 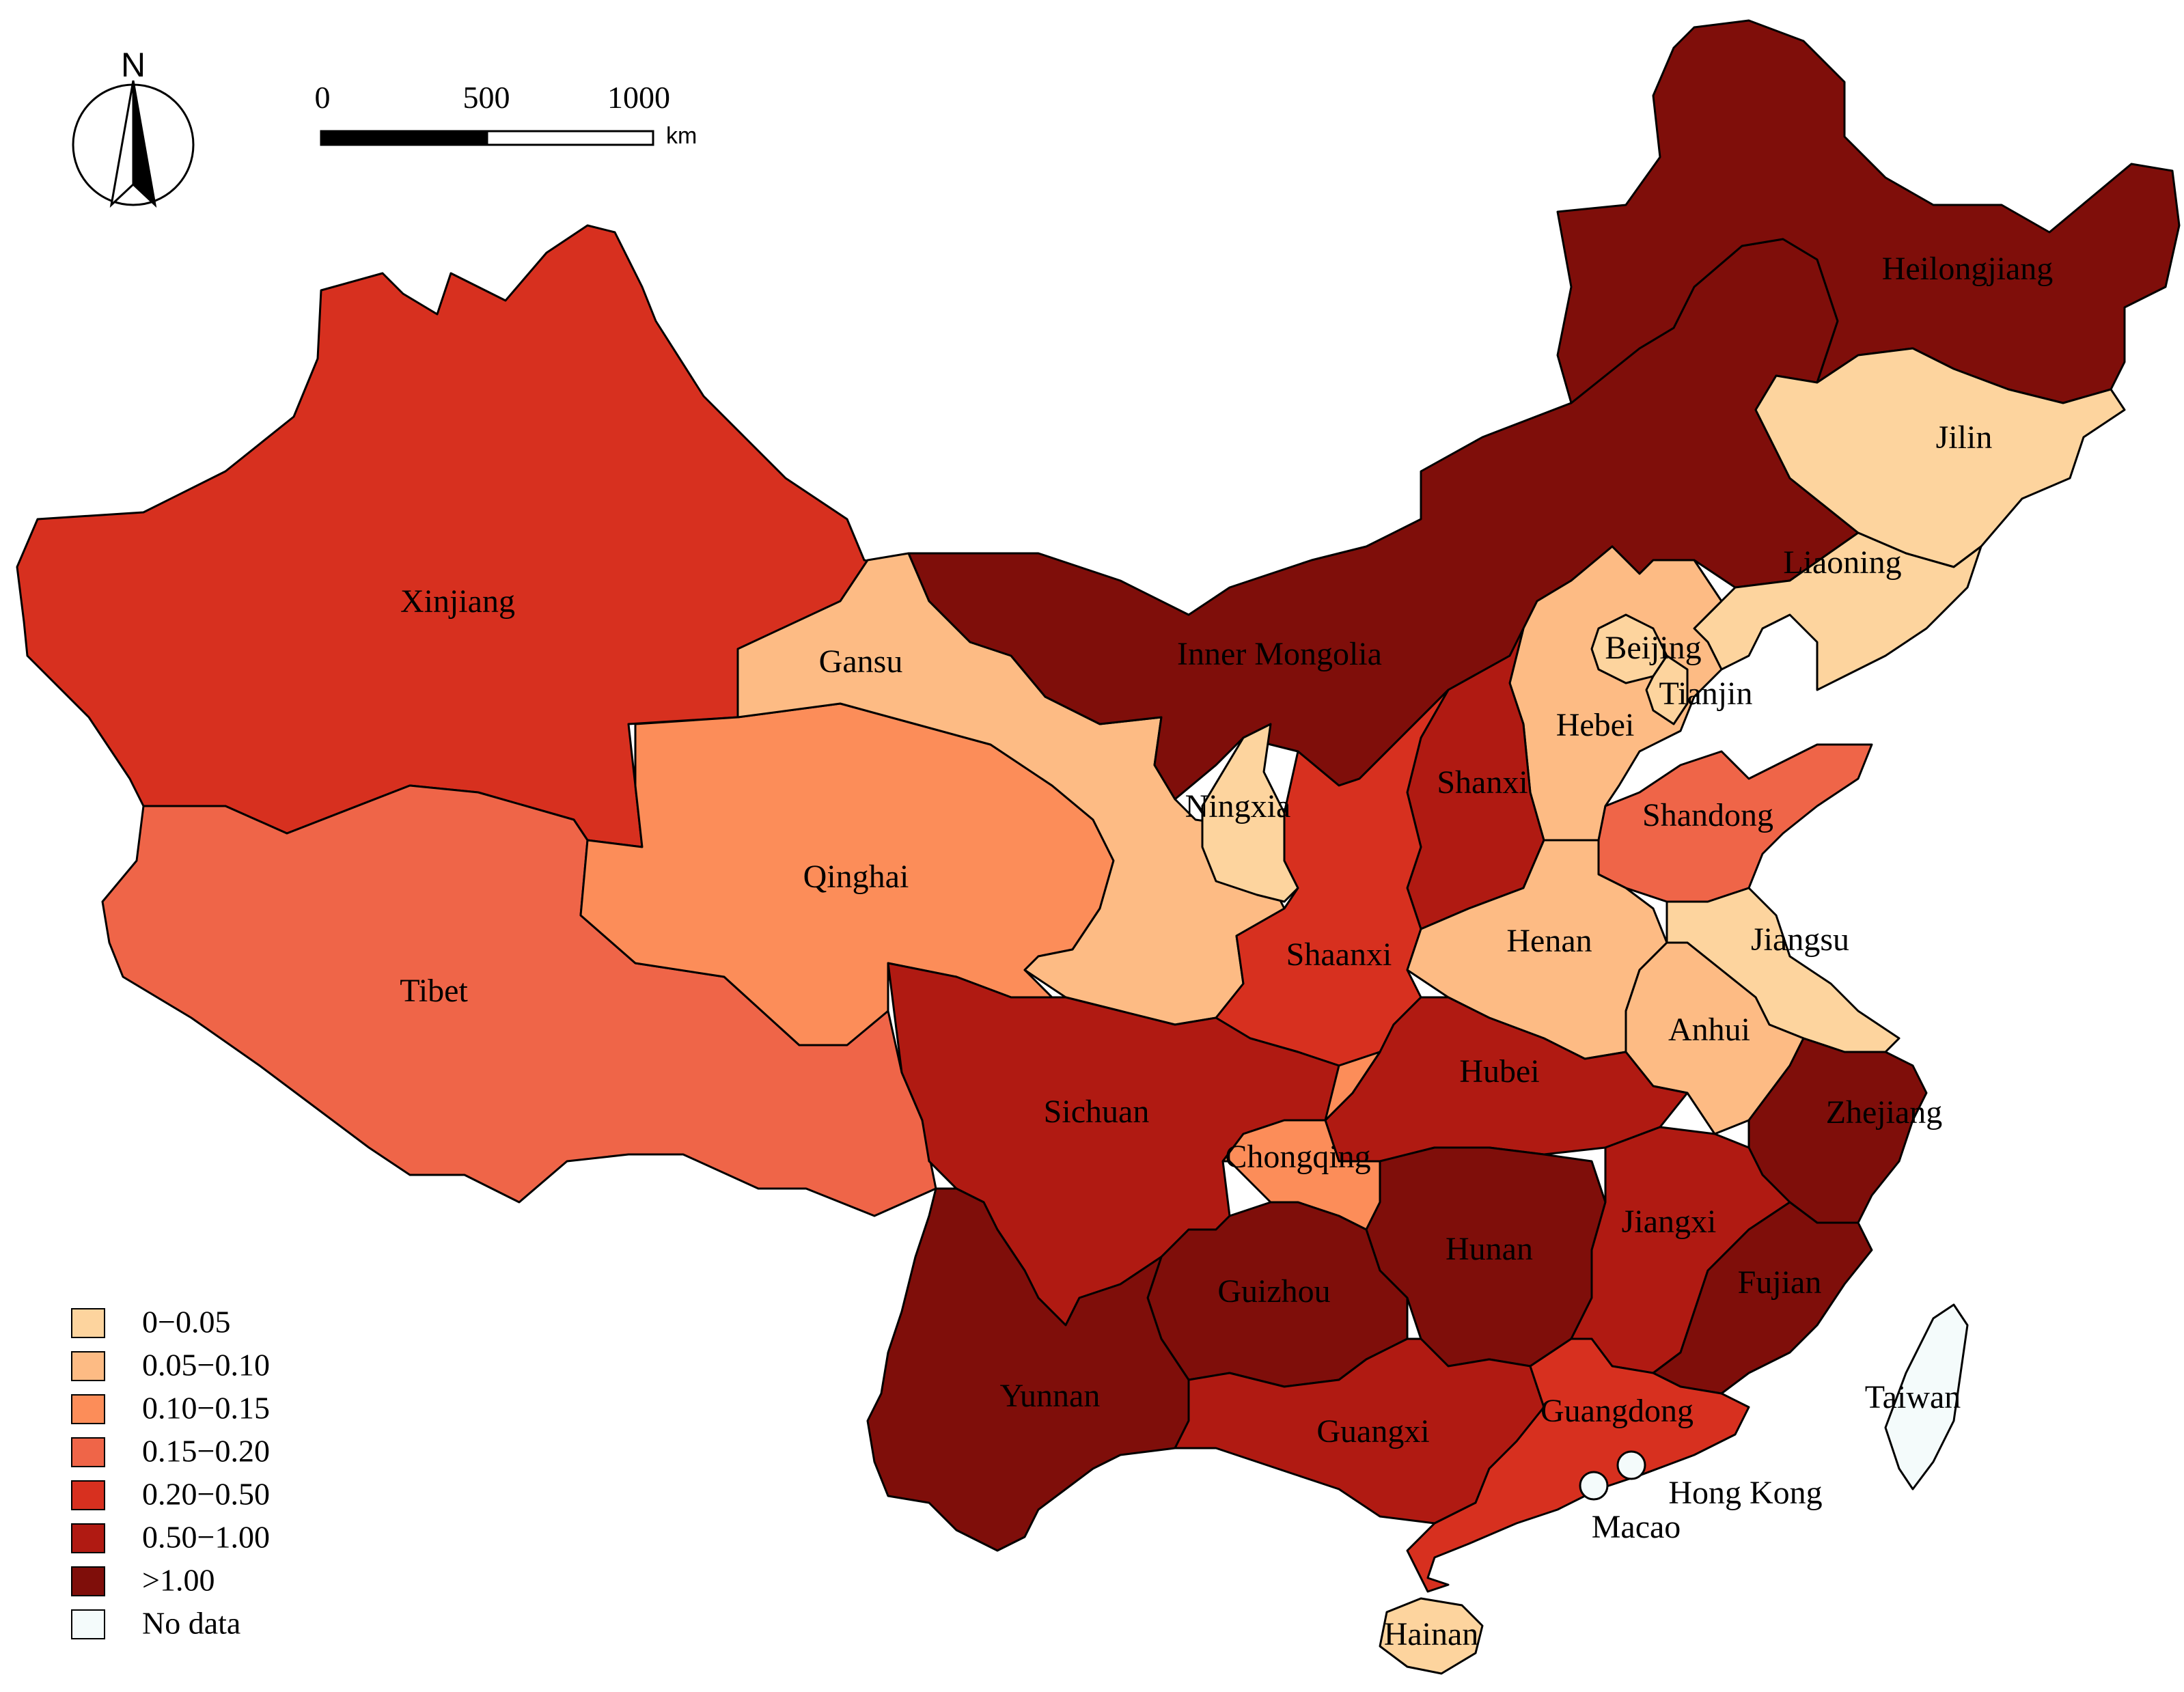 I want to click on label-jiangxi: Jiangxi, so click(x=1669, y=1222).